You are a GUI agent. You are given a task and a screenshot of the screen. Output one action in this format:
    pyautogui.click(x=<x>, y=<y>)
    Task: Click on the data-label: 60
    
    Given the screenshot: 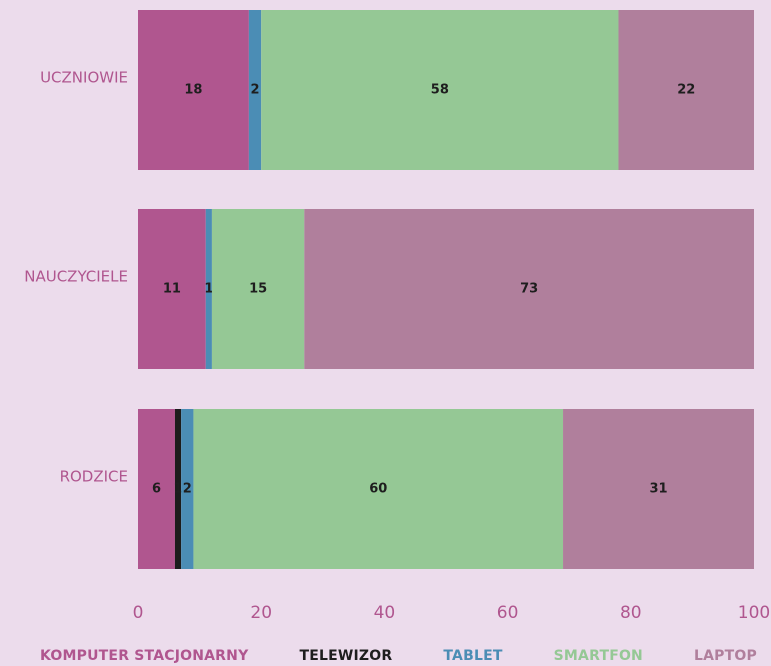 What is the action you would take?
    pyautogui.click(x=378, y=489)
    